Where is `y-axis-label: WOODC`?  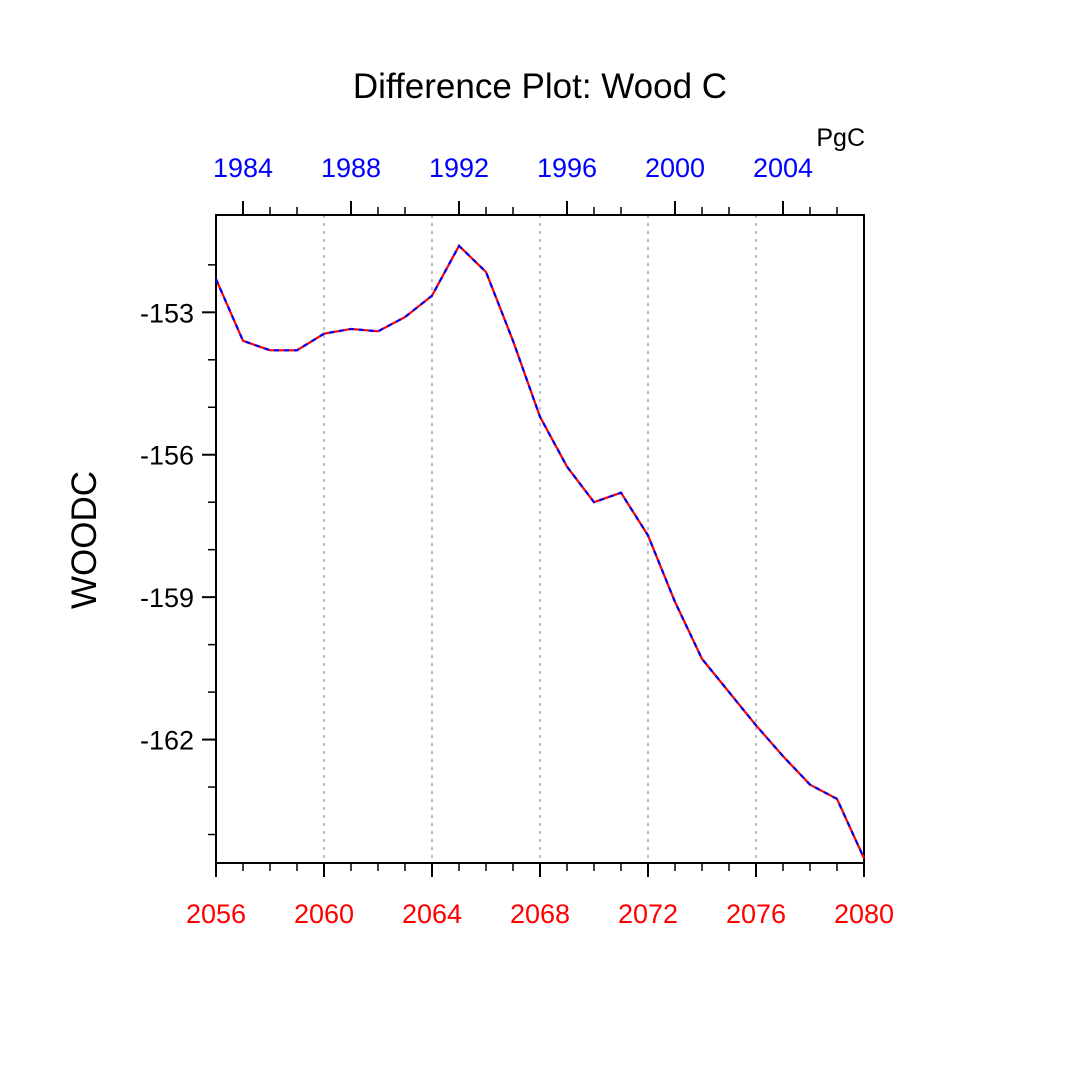
y-axis-label: WOODC is located at coordinates (84, 540).